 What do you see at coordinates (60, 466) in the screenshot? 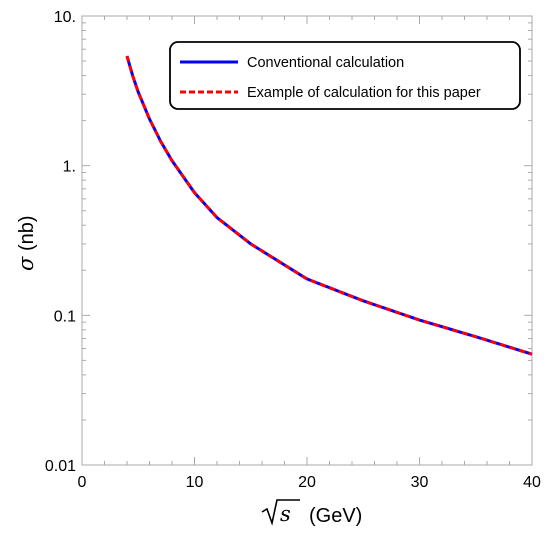
I see `y-tick-label: 0.01` at bounding box center [60, 466].